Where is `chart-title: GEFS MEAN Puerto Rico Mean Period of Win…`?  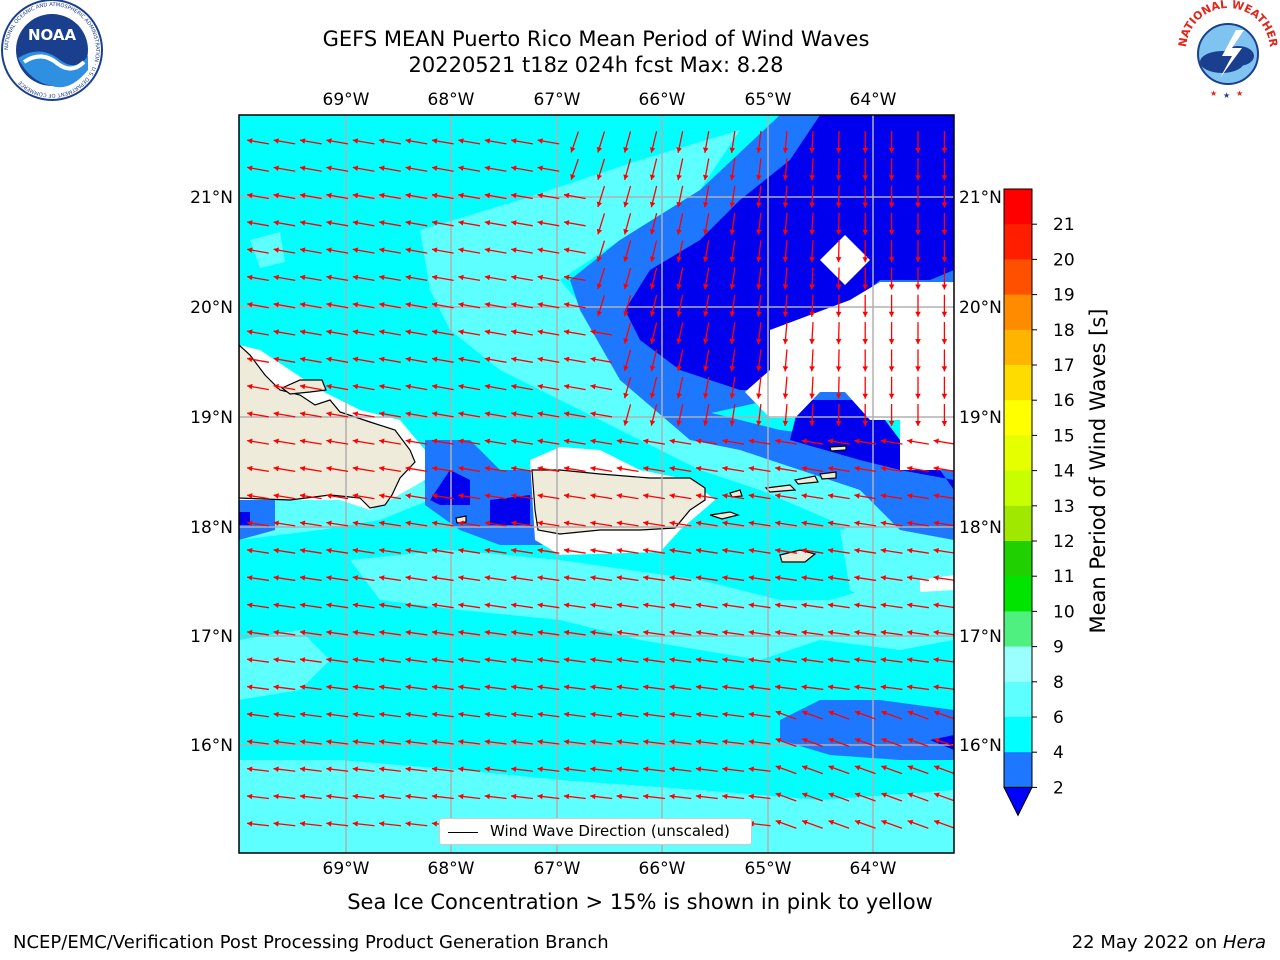
chart-title: GEFS MEAN Puerto Rico Mean Period of Win… is located at coordinates (596, 39).